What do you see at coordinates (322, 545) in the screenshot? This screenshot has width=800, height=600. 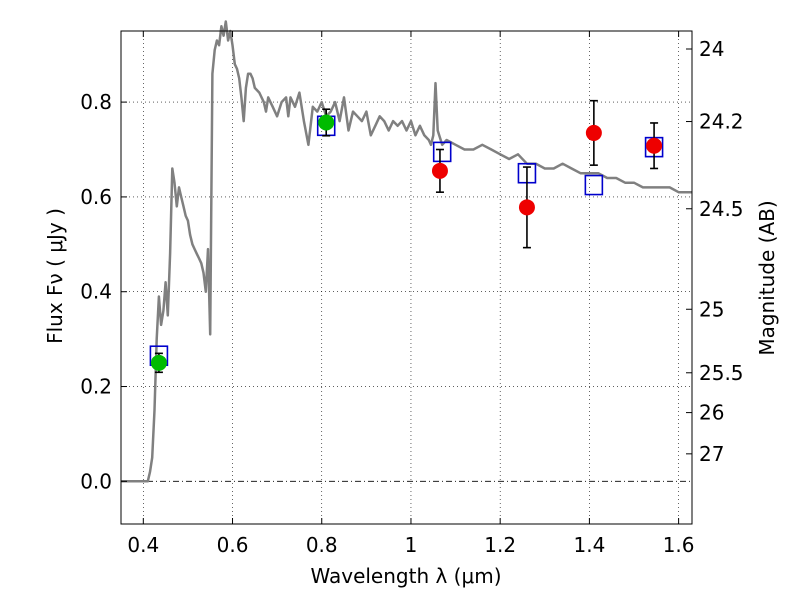 I see `x-tick-label: 0.8` at bounding box center [322, 545].